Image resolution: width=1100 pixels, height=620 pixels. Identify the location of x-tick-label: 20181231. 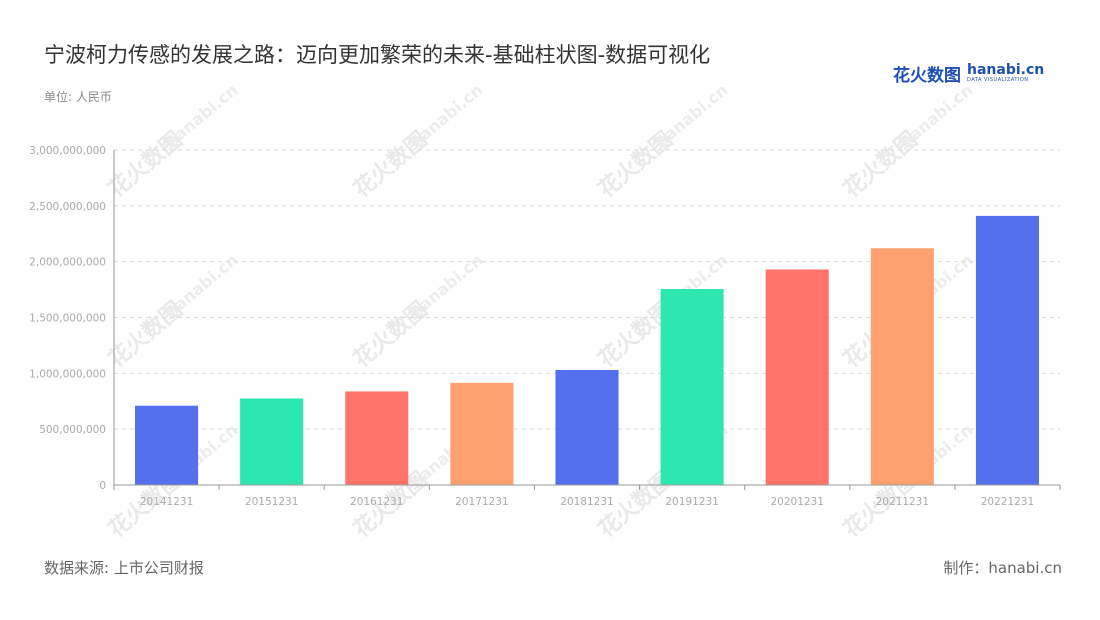
(586, 502).